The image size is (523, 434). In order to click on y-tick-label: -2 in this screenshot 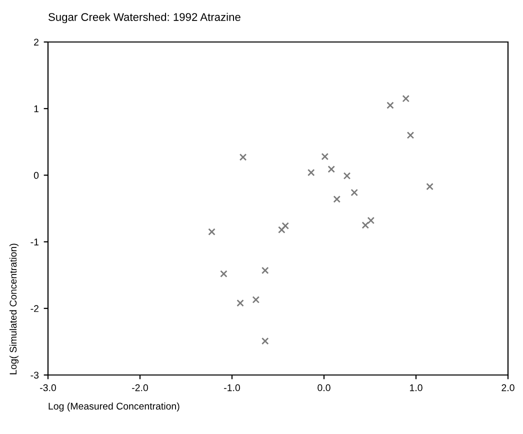, I will do `click(34, 308)`.